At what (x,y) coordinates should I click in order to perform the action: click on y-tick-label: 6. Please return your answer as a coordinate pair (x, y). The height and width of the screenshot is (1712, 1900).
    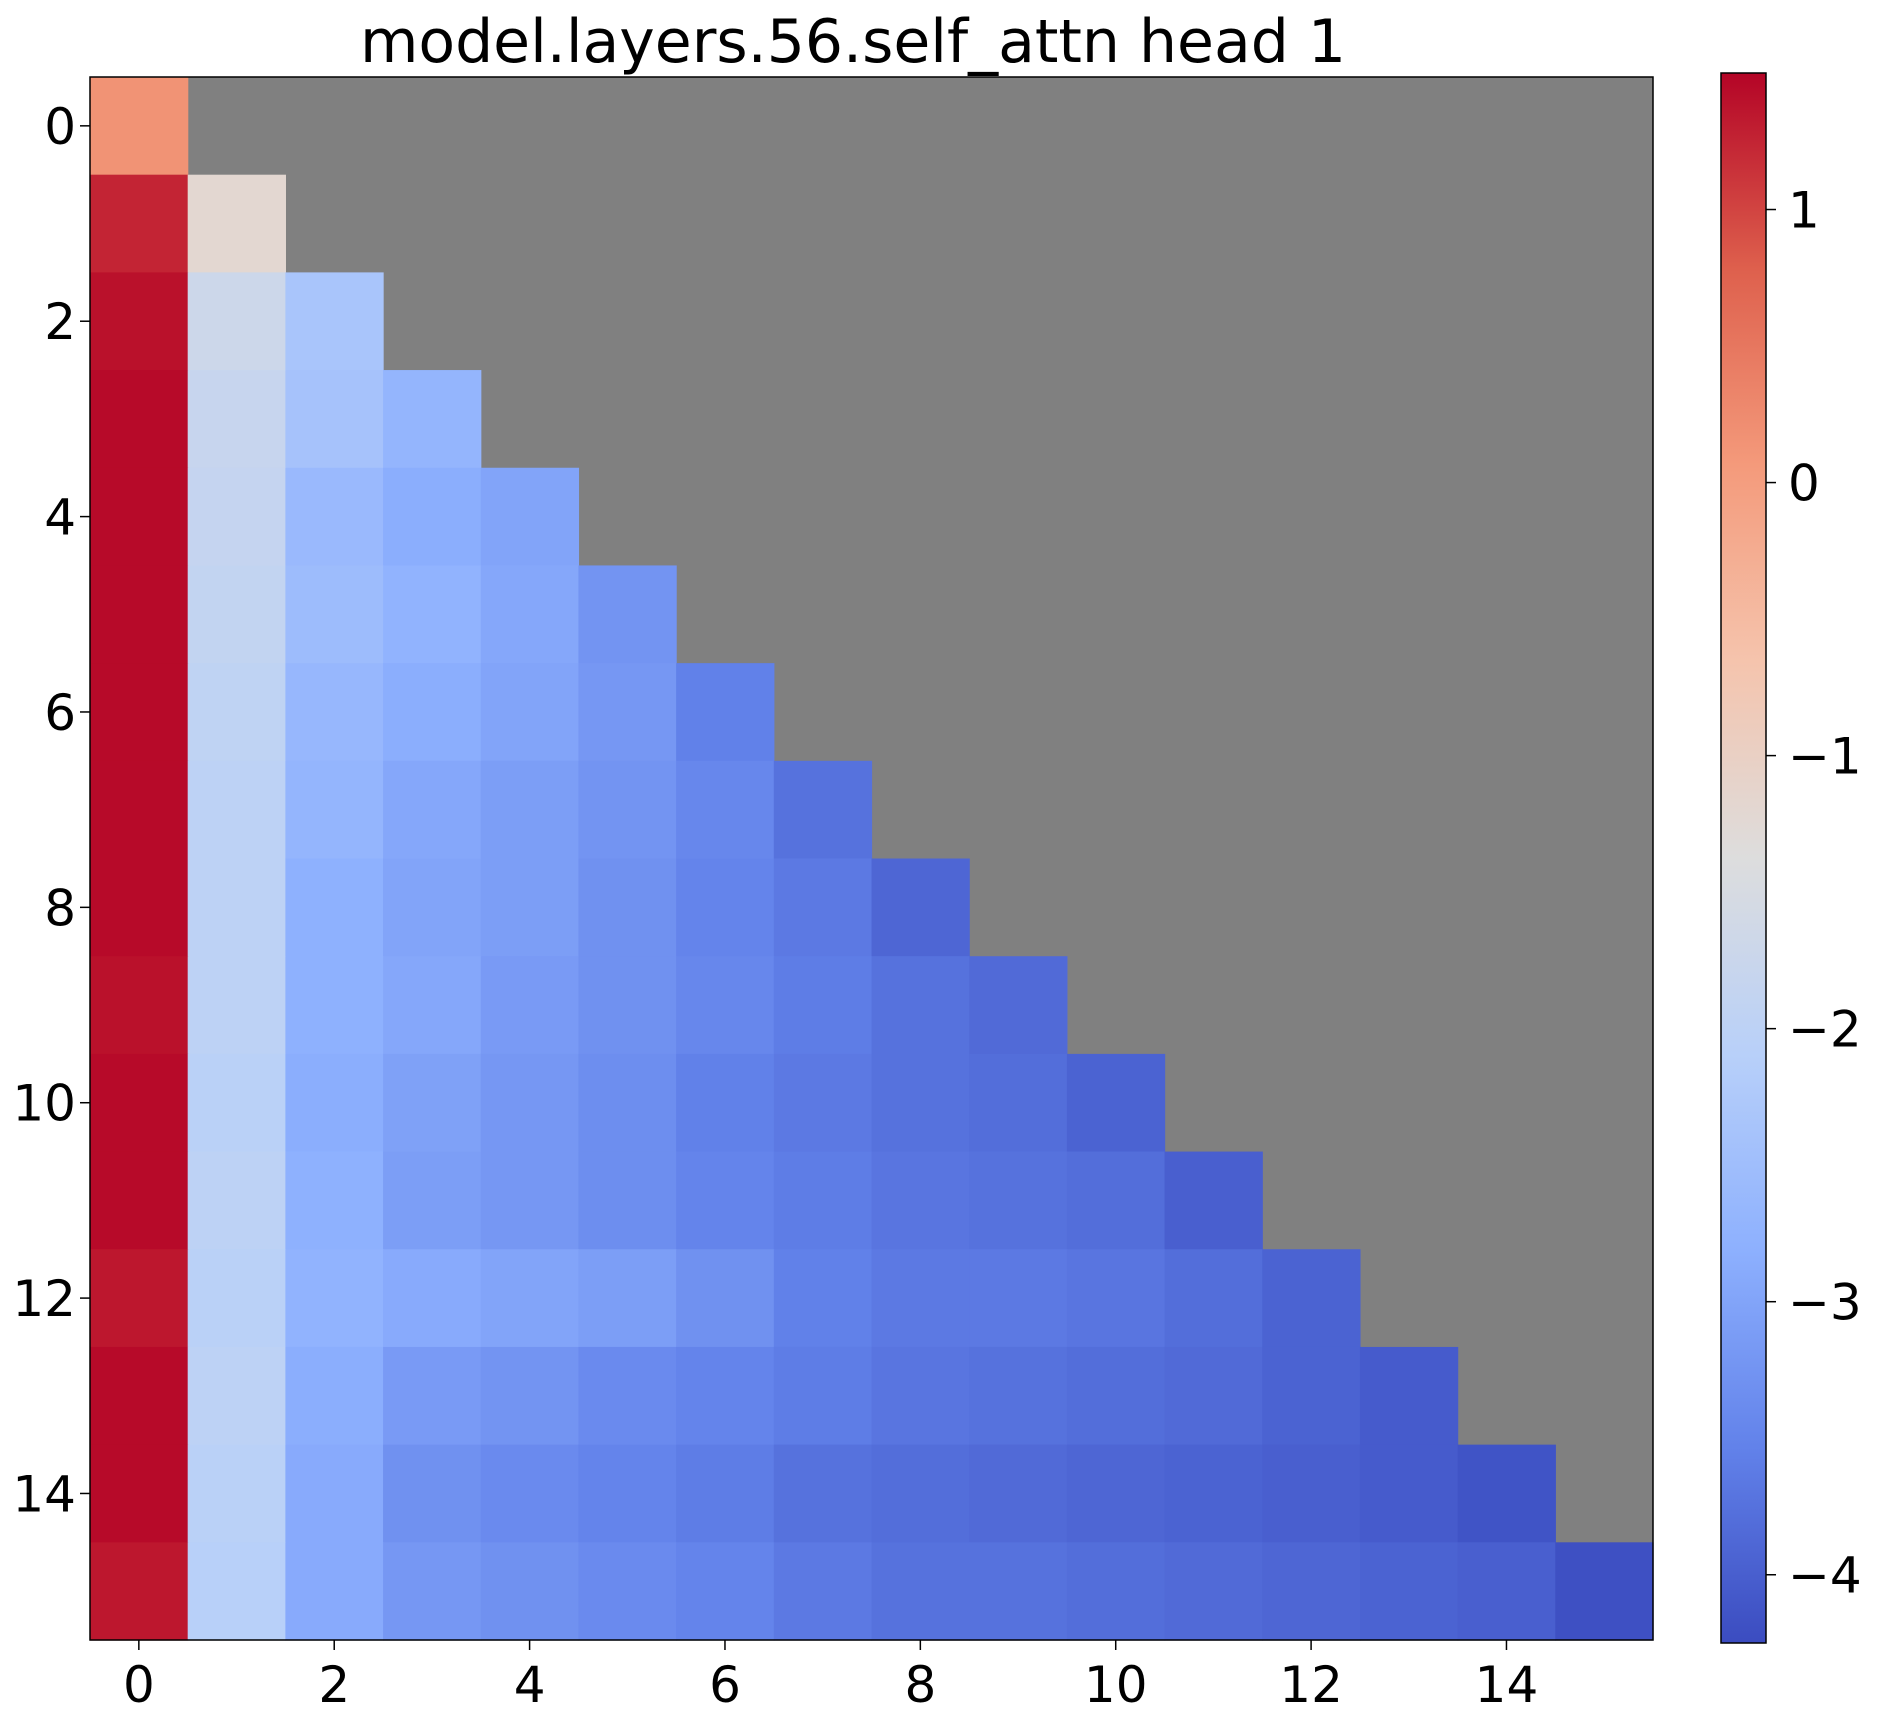
    Looking at the image, I should click on (60, 713).